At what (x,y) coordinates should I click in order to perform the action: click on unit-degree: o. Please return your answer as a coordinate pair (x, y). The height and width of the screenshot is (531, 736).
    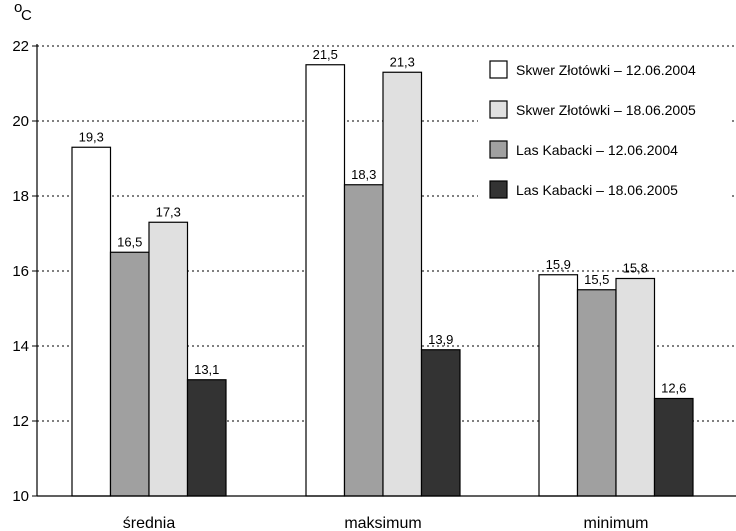
    Looking at the image, I should click on (18, 8).